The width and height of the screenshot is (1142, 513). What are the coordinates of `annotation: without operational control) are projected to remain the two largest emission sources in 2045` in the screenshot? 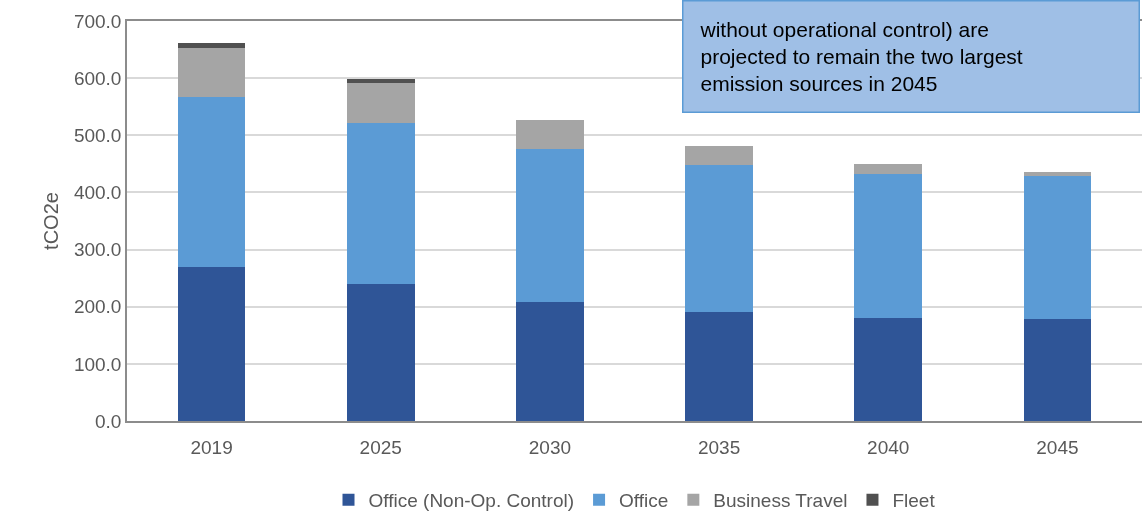 It's located at (861, 56).